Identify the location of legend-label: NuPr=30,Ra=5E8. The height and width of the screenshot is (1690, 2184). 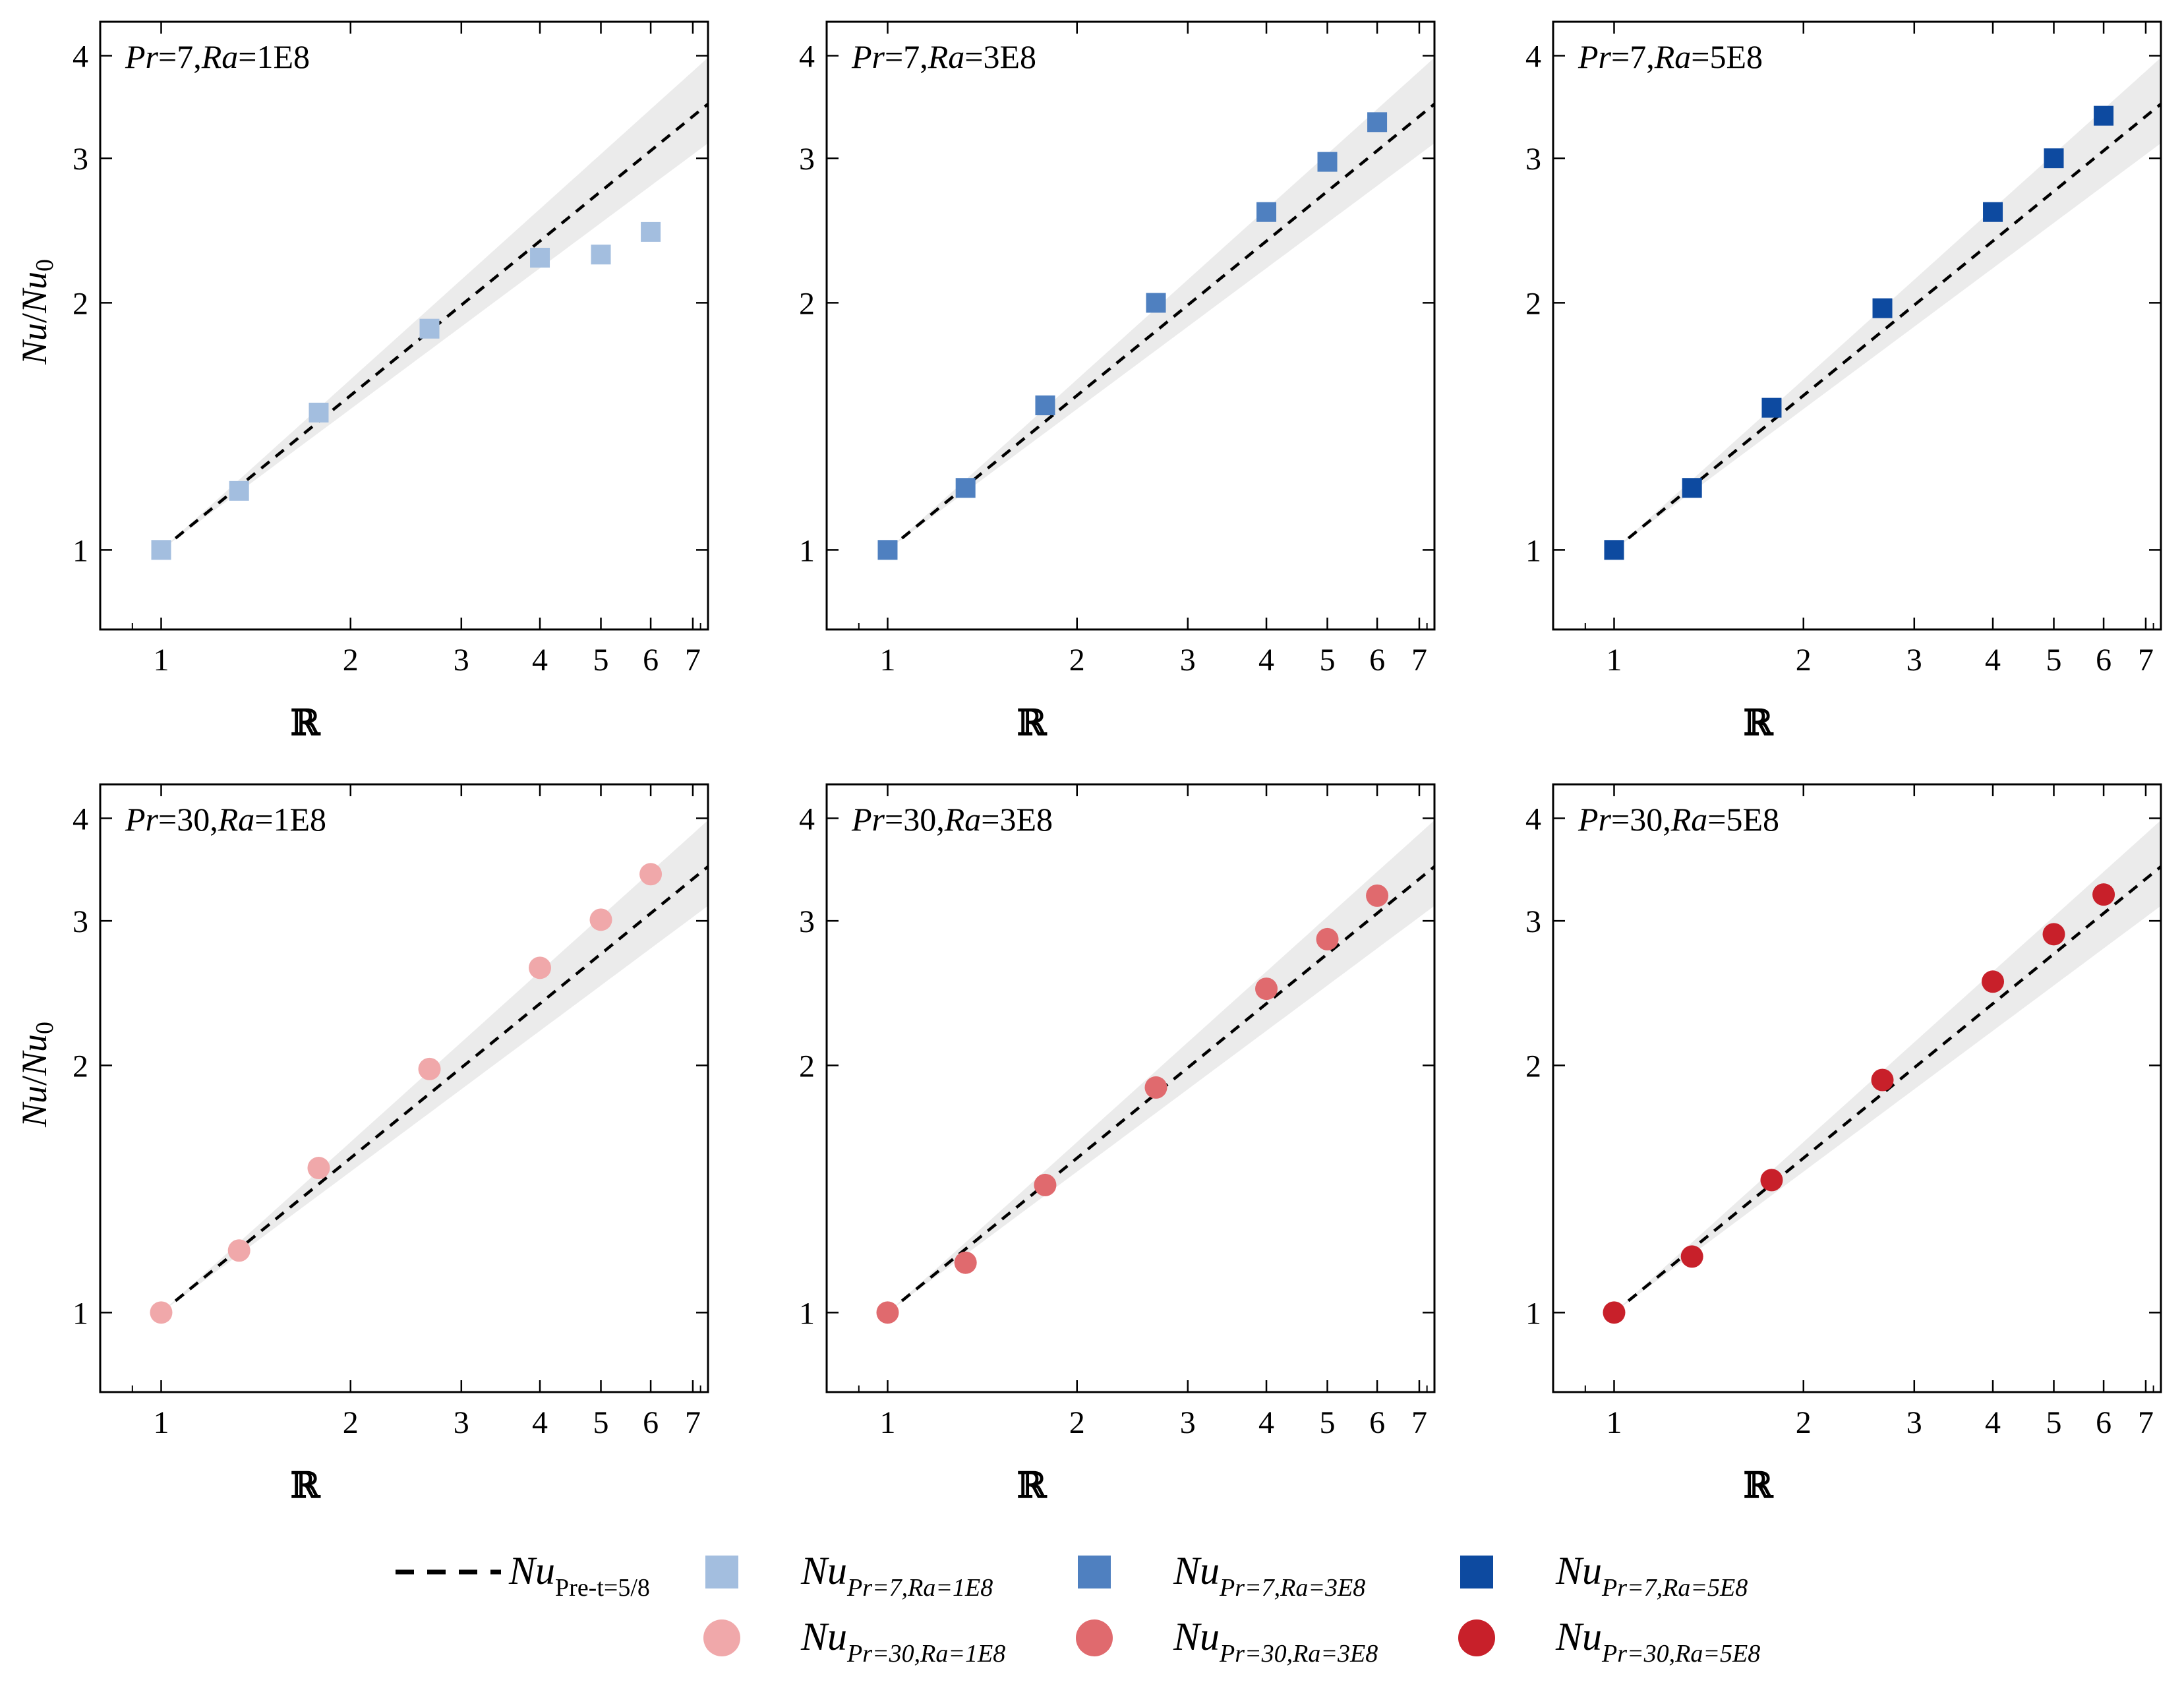
(1657, 1641).